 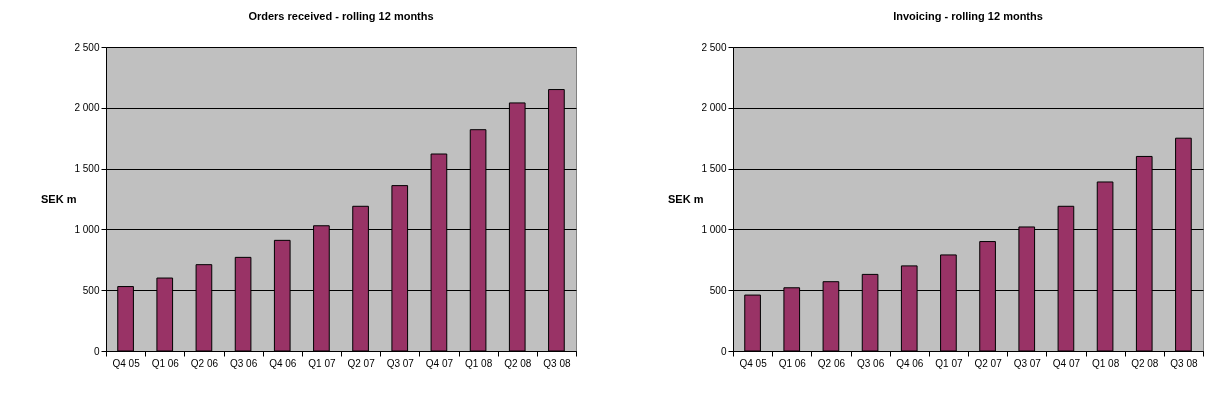 I want to click on chart-title: Invoicing - rolling 12 months, so click(x=968, y=16).